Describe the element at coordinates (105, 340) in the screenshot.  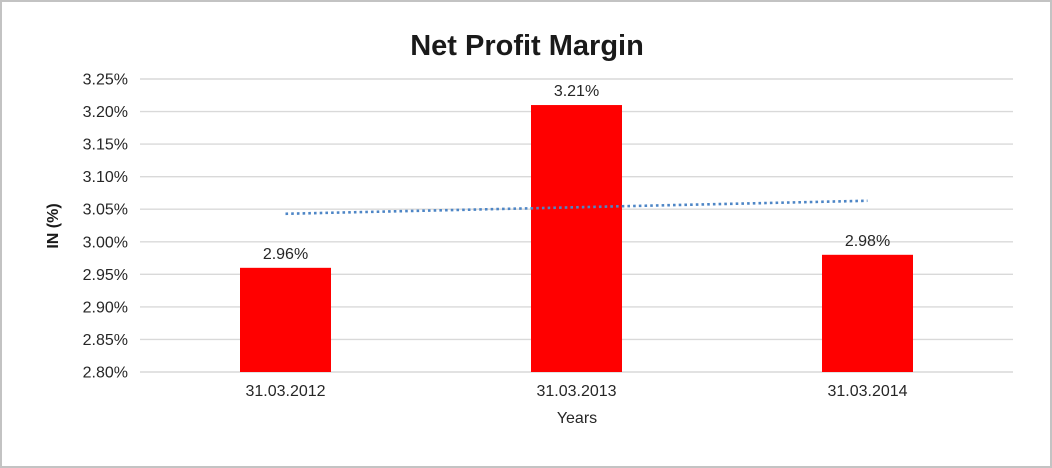
I see `y-tick-label: 2.85%` at that location.